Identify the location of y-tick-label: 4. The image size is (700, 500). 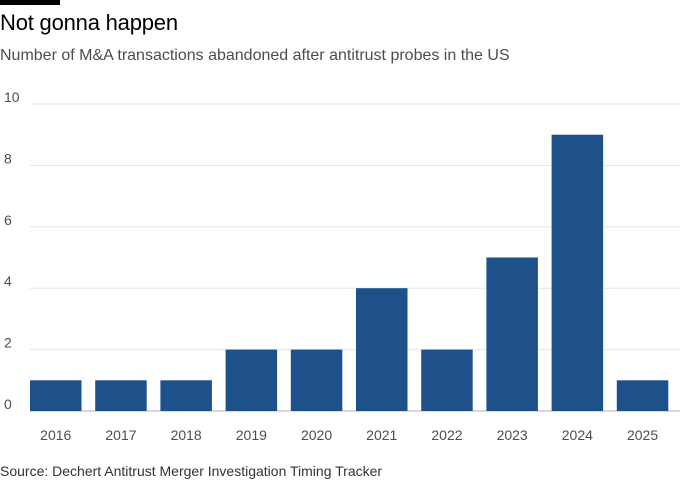
(8, 281).